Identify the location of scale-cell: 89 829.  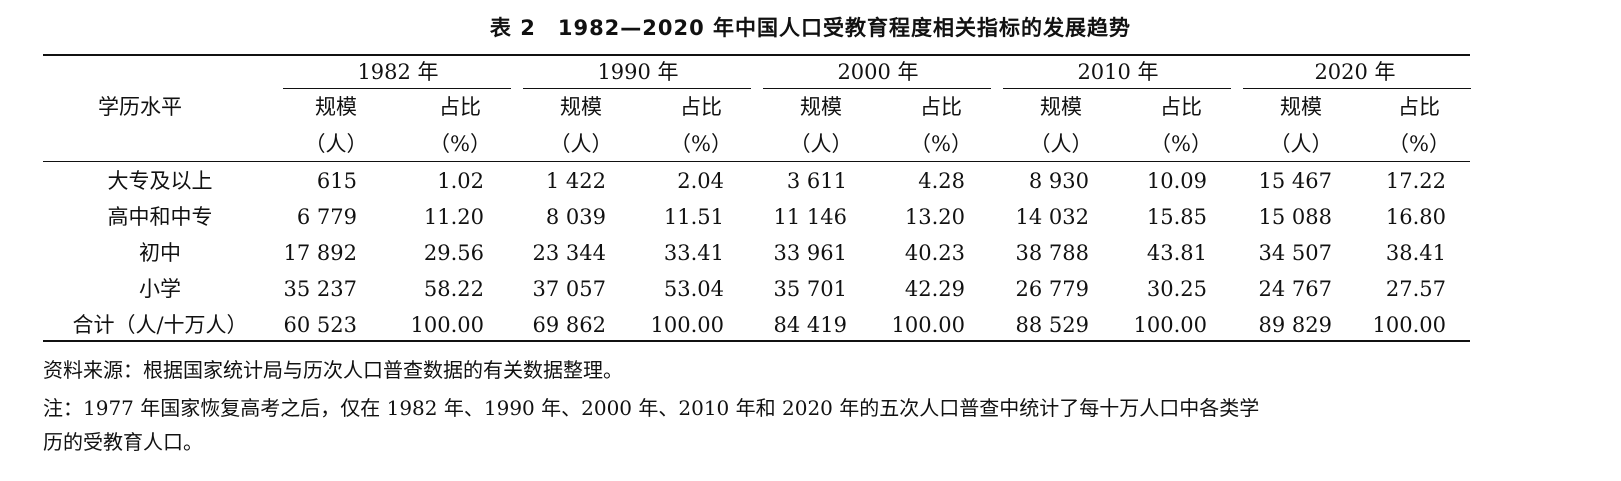
(1295, 325).